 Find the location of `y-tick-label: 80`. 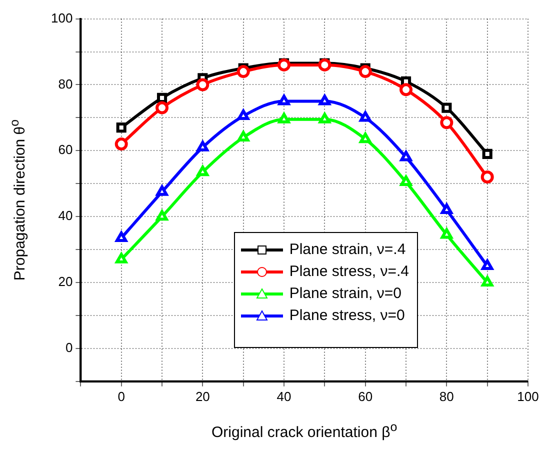

y-tick-label: 80 is located at coordinates (65, 84).